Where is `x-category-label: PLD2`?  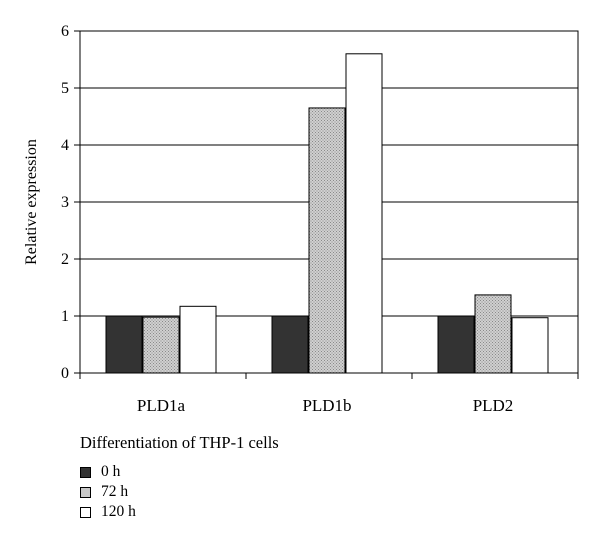 x-category-label: PLD2 is located at coordinates (493, 405).